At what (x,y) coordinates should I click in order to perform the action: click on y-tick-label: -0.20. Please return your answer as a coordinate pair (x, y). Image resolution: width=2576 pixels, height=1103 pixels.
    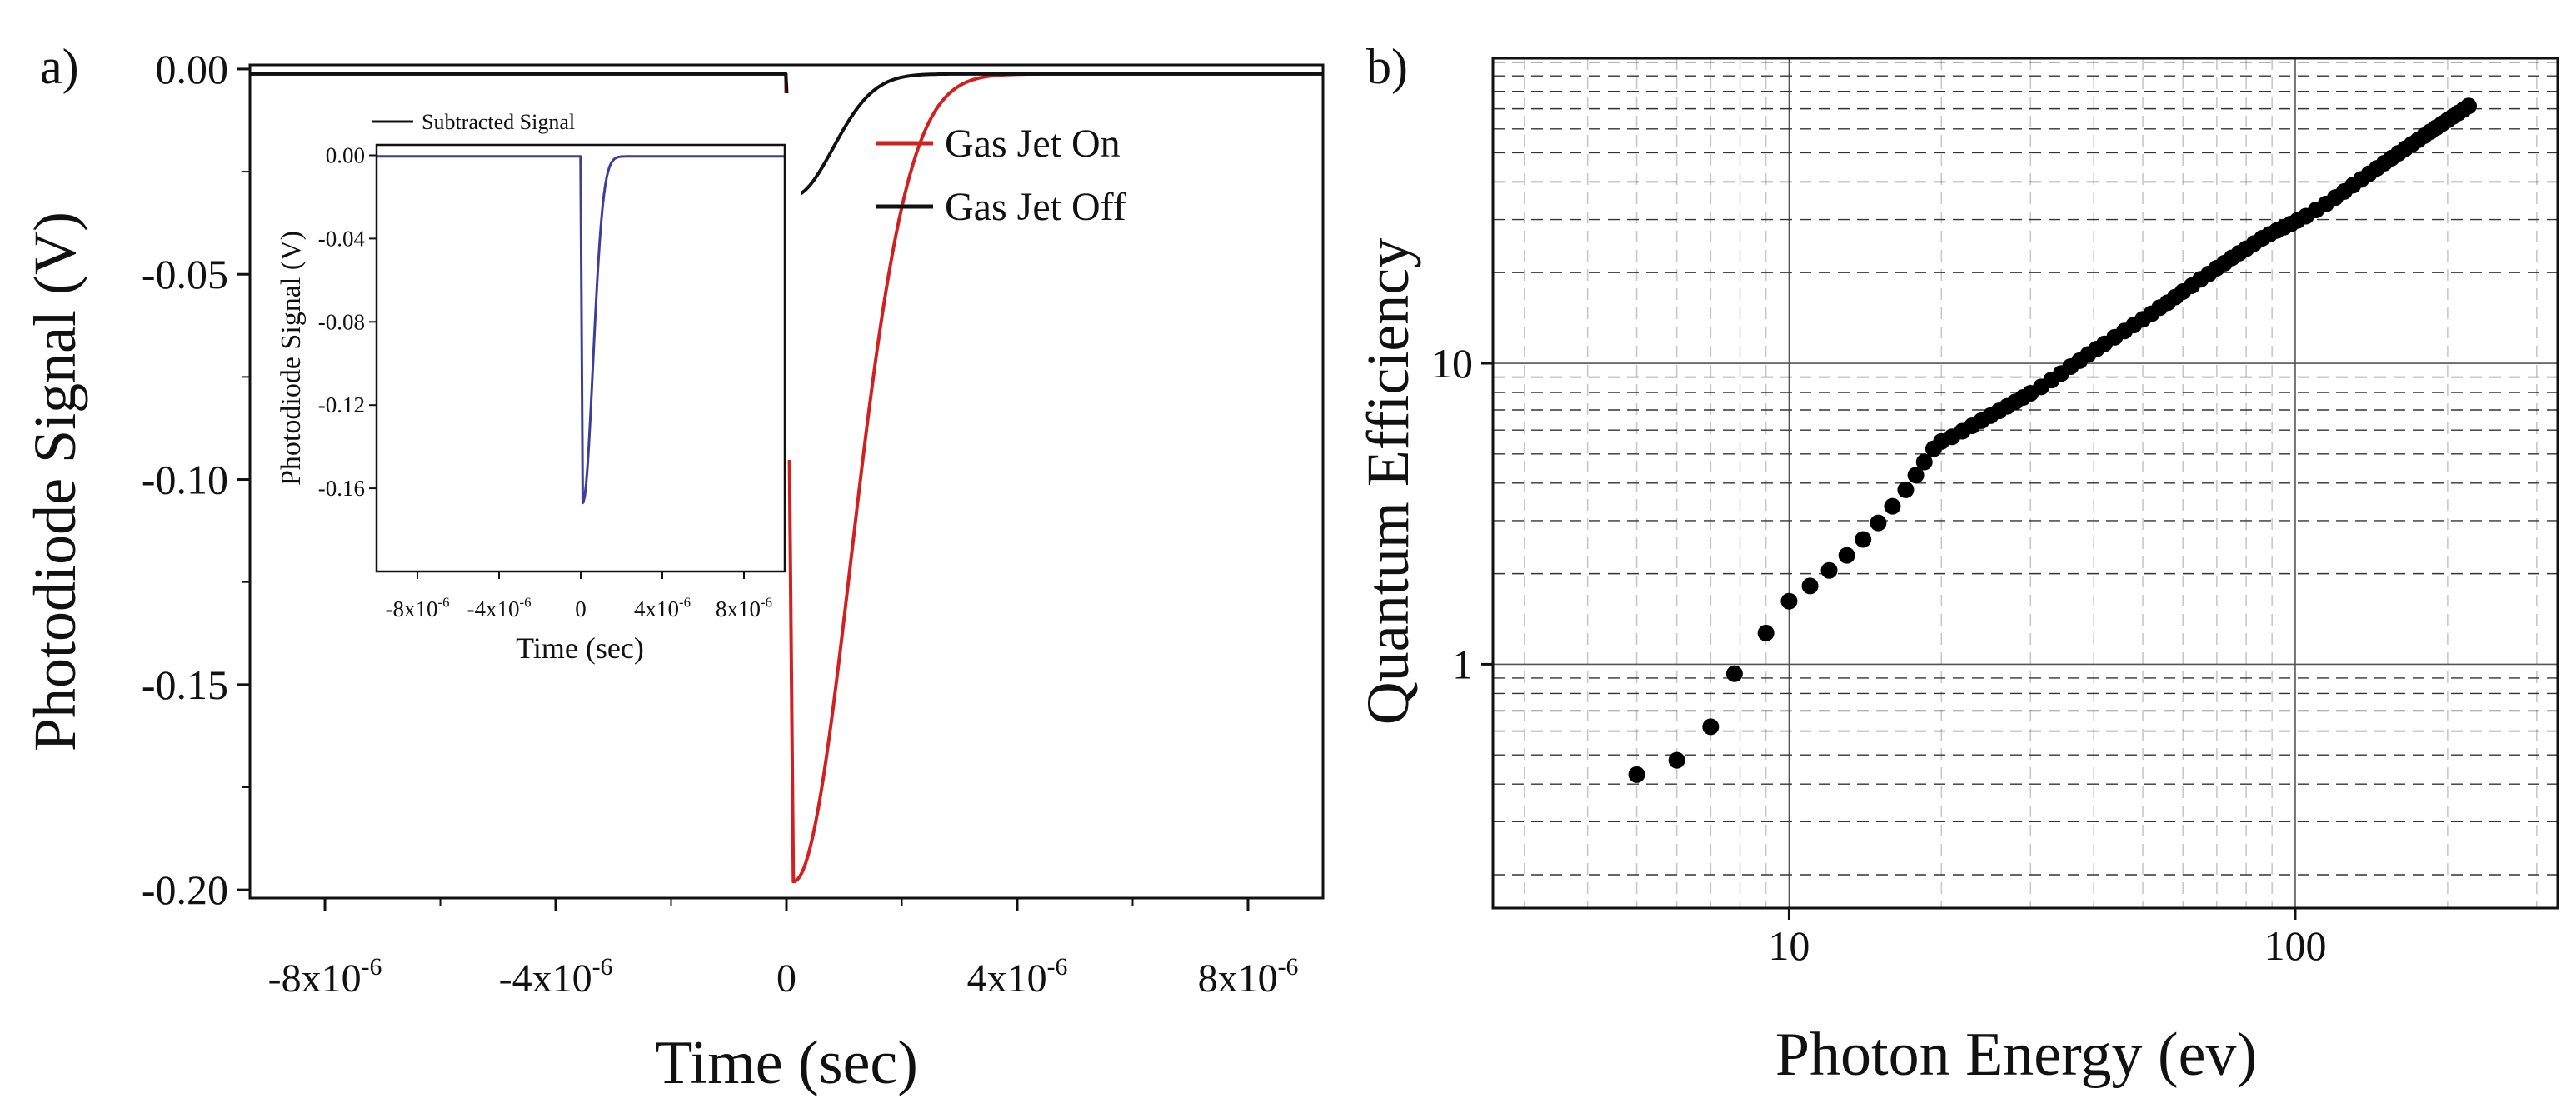
    Looking at the image, I should click on (185, 890).